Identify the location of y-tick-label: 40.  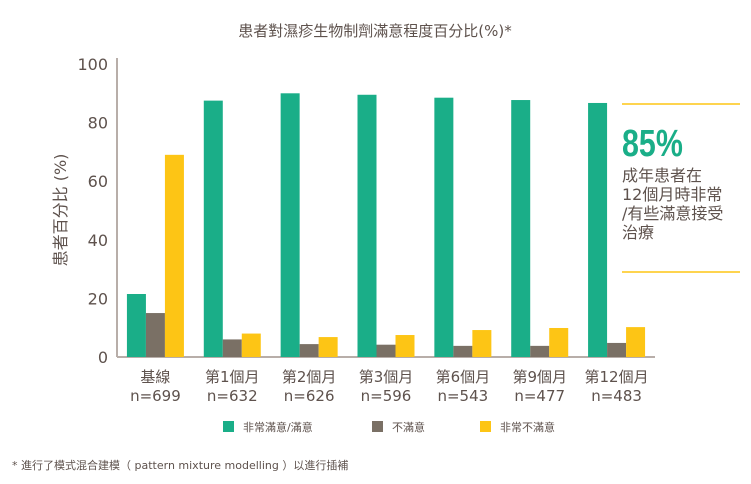
(98, 240).